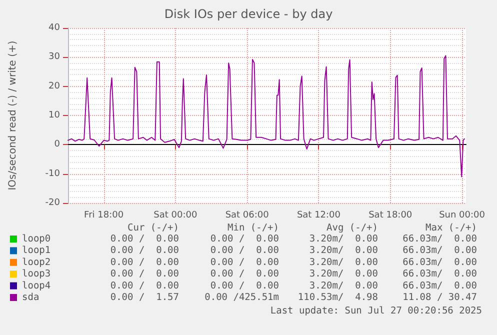  Describe the element at coordinates (318, 215) in the screenshot. I see `x-tick-label: Sat 12:00` at that location.